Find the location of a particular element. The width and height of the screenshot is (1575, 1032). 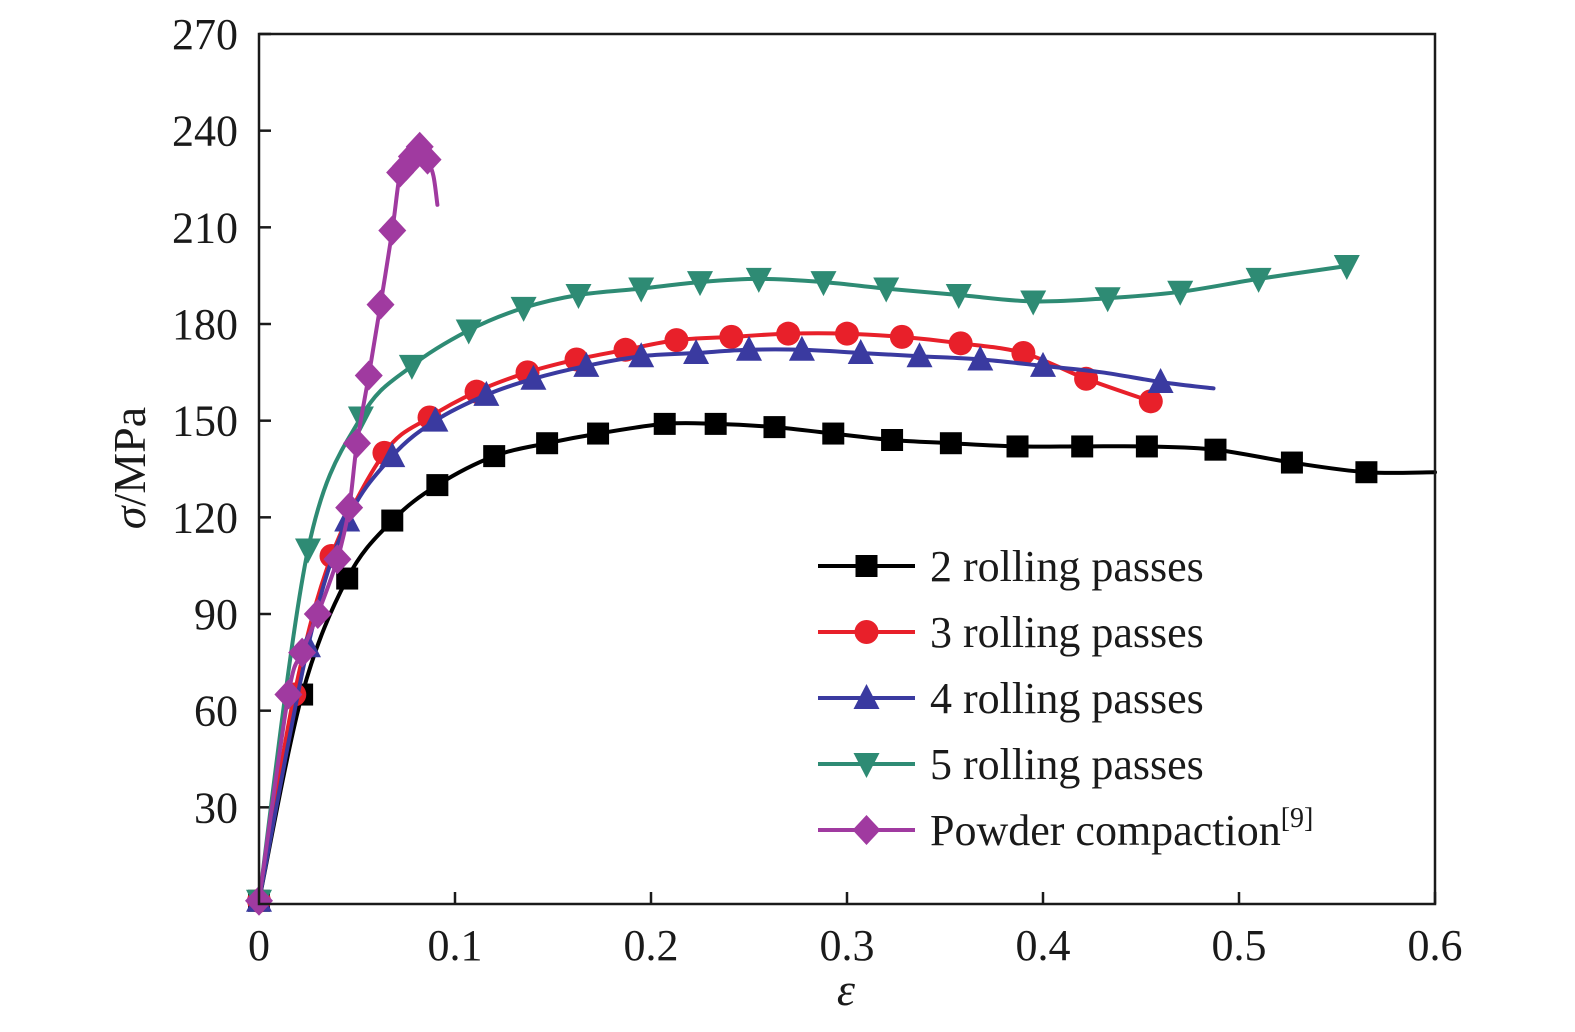

x-tick-label: 0.6 is located at coordinates (1435, 945).